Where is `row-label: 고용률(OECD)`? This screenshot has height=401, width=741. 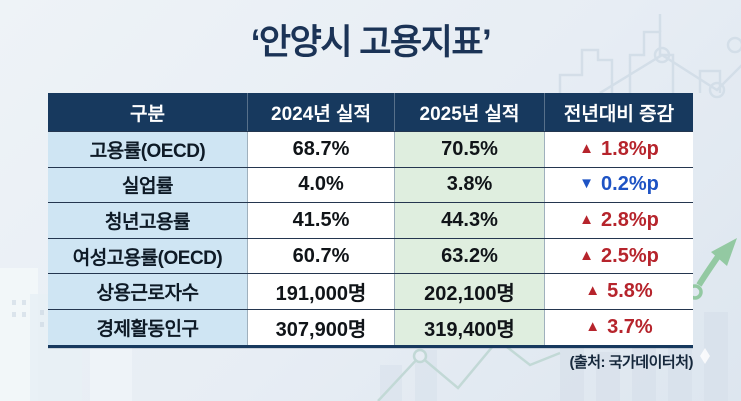 row-label: 고용률(OECD) is located at coordinates (147, 149).